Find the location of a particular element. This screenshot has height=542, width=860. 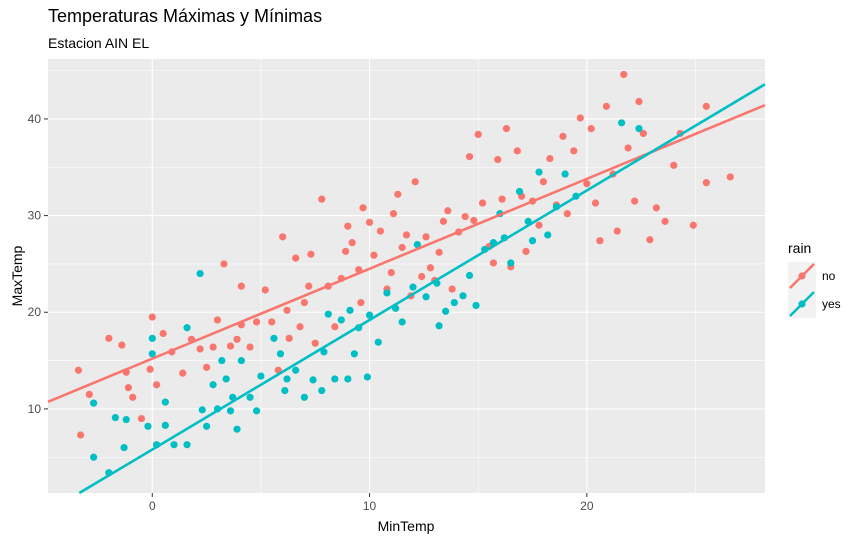

legend-point-no is located at coordinates (802, 276).